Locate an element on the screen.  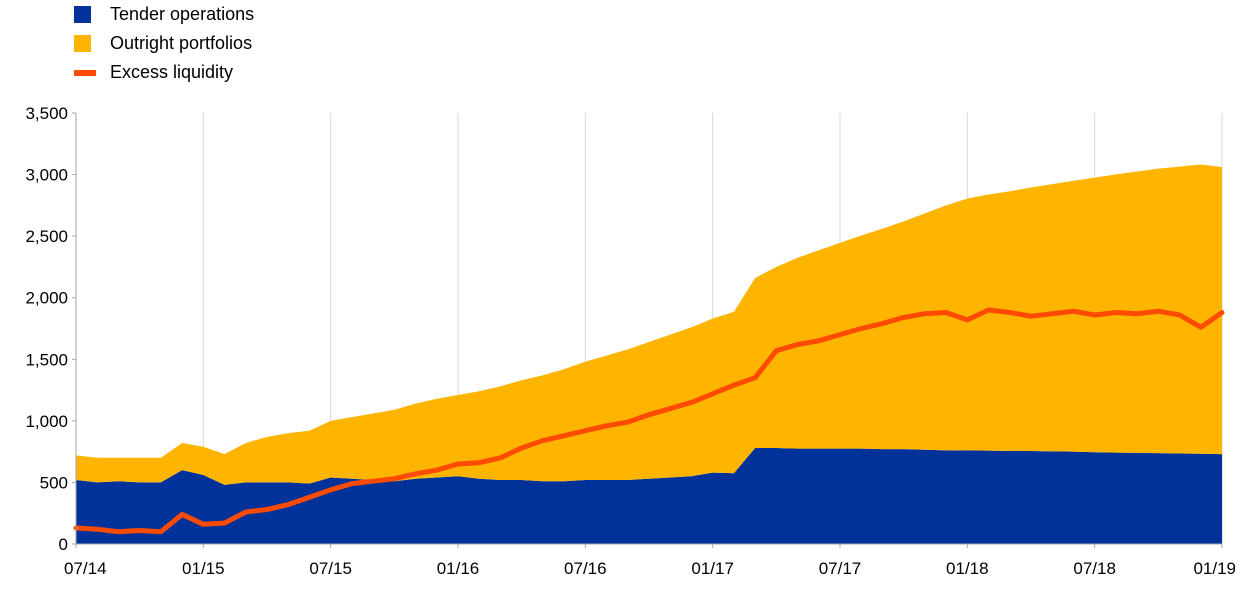
legend-swatch-excess-liquidity is located at coordinates (85, 72).